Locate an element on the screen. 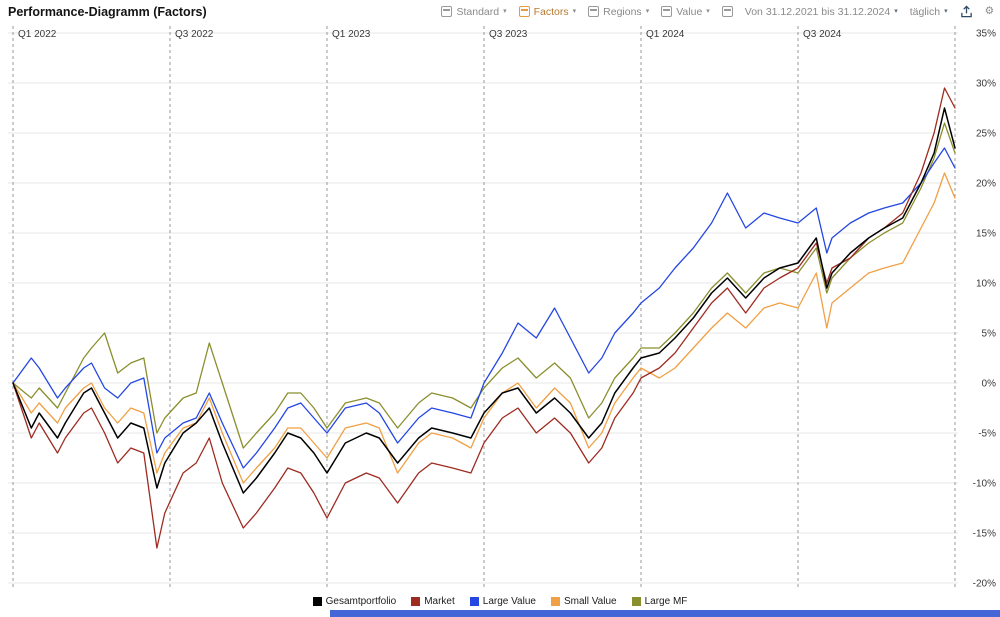  chart-config-buttons: Standard ▾ Factors ▾ Regions ▾ Value ▾ is located at coordinates (575, 11).